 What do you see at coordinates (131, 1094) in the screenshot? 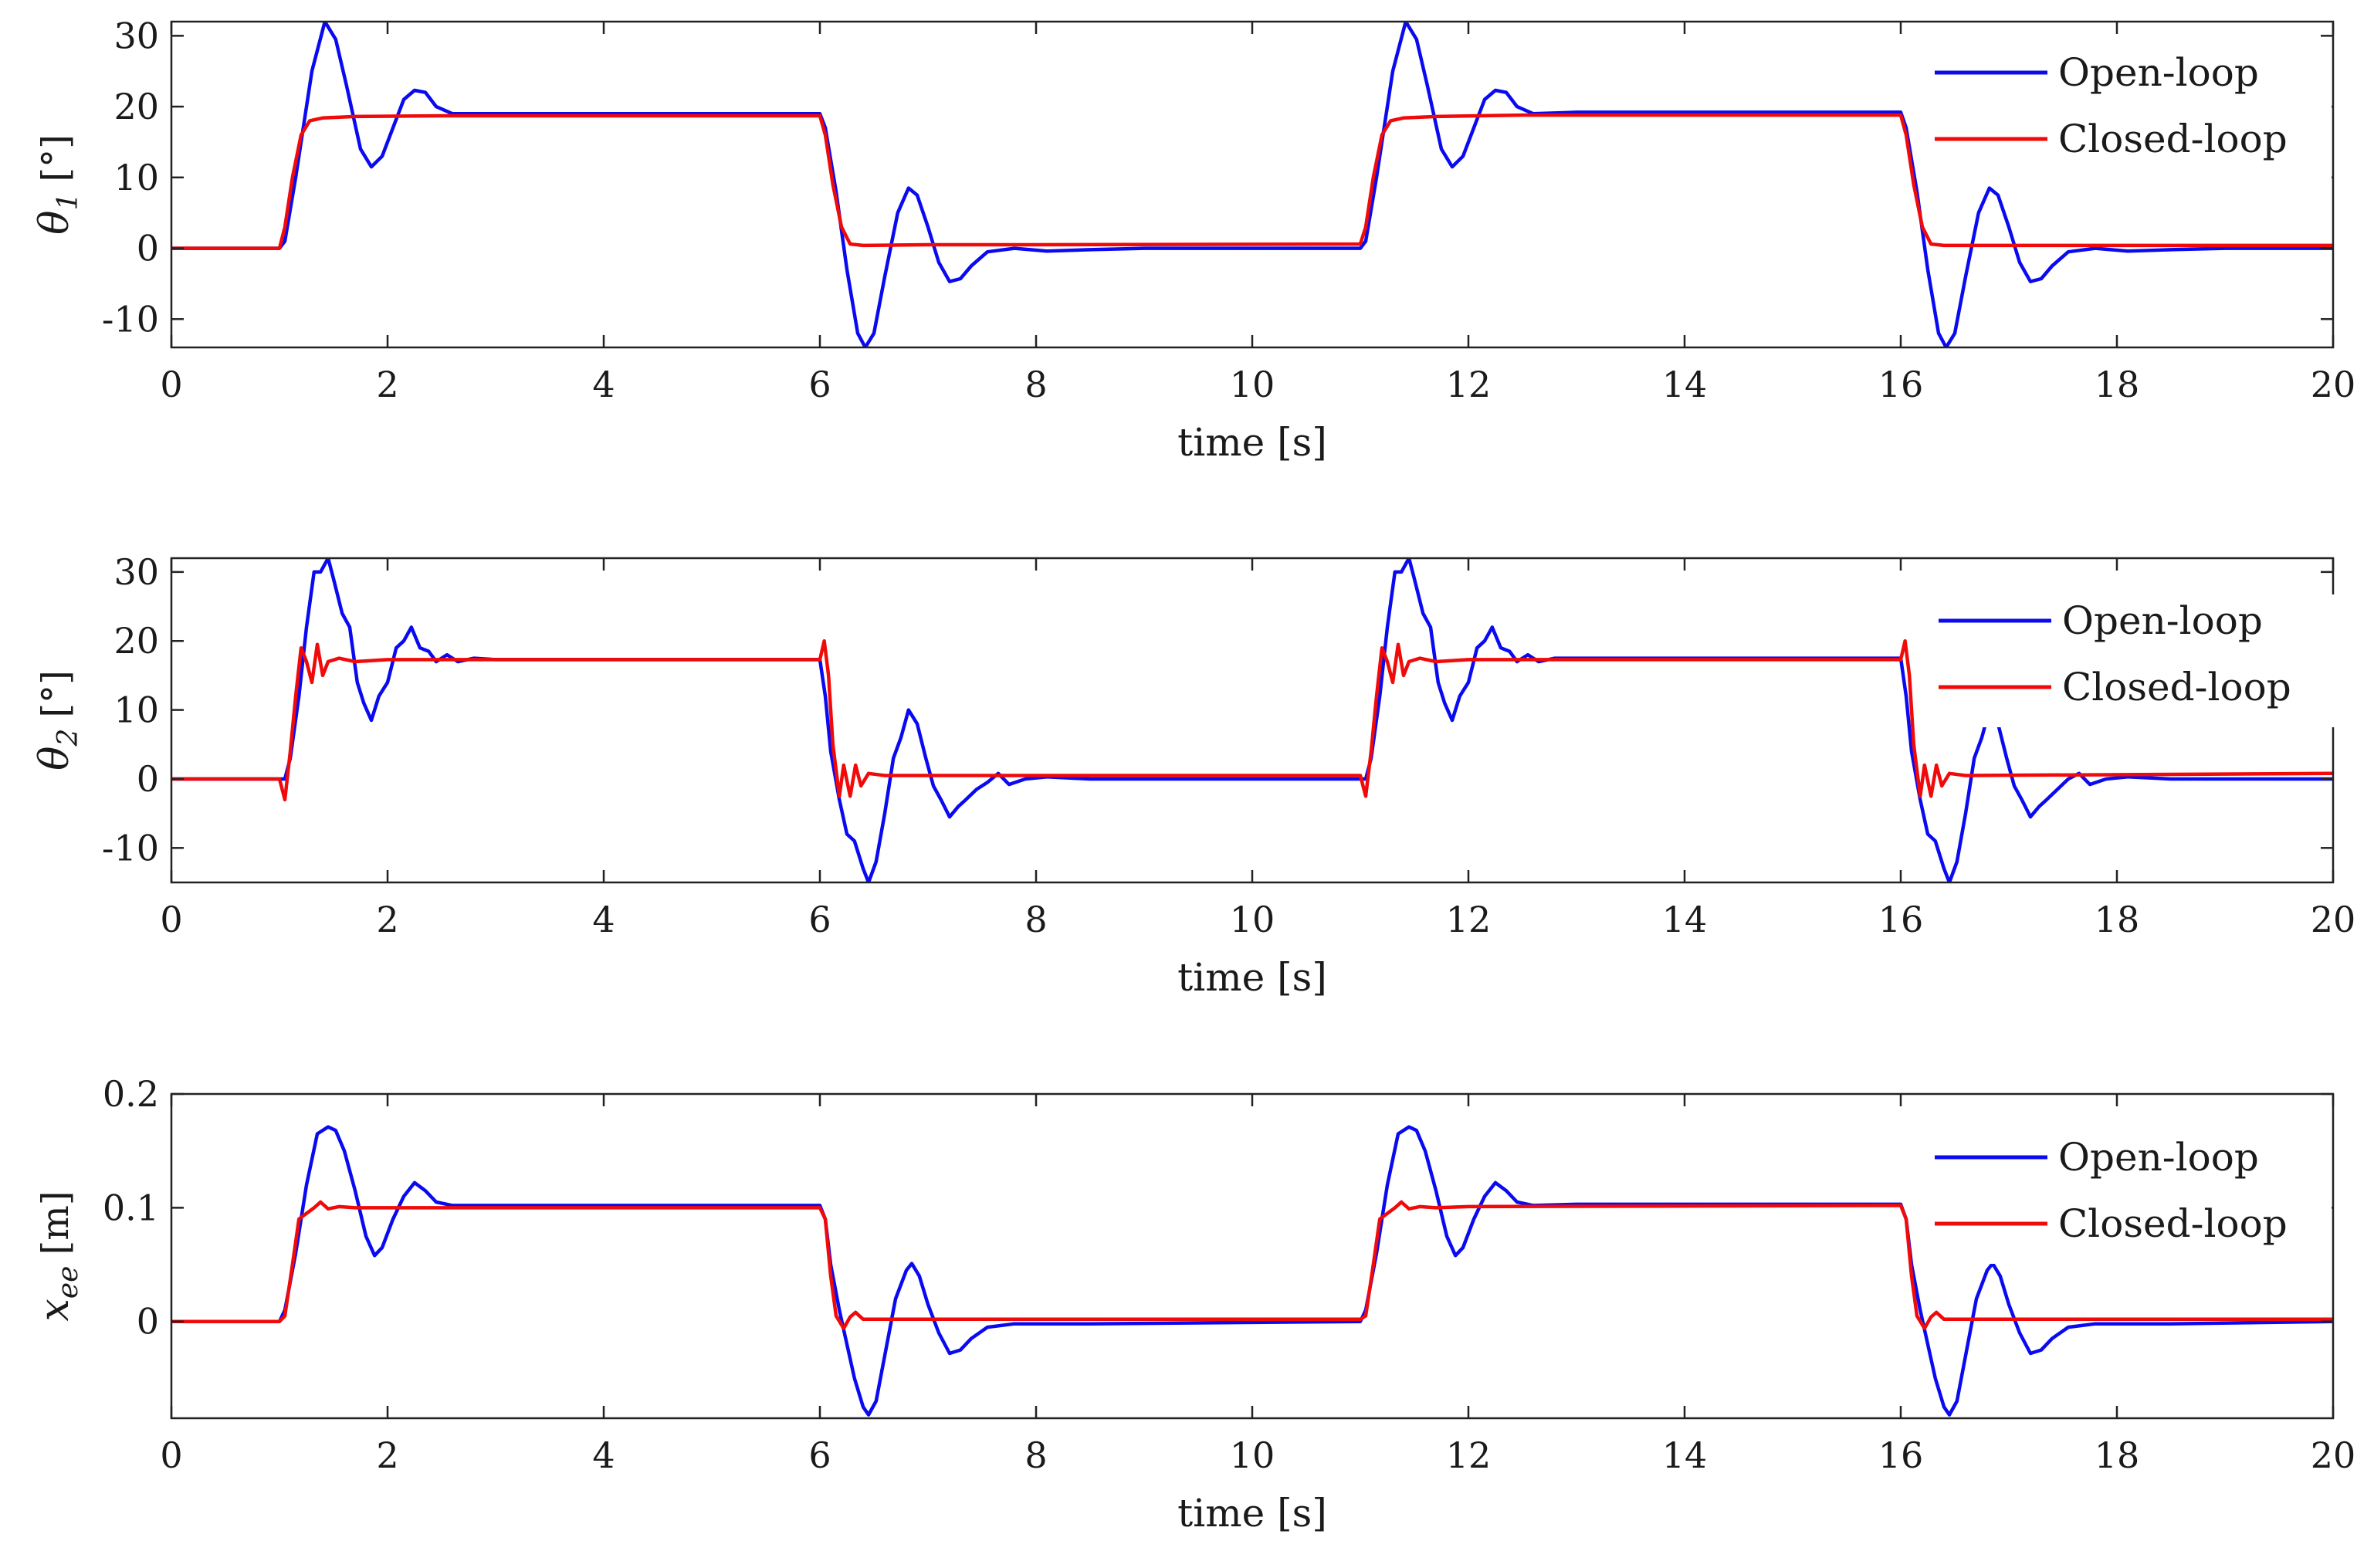
I see `y-tick-label: 0.2` at bounding box center [131, 1094].